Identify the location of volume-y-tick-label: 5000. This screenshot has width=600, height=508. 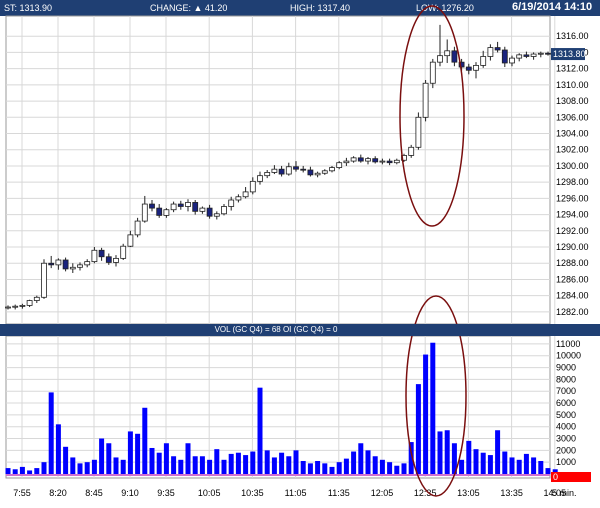
(566, 415).